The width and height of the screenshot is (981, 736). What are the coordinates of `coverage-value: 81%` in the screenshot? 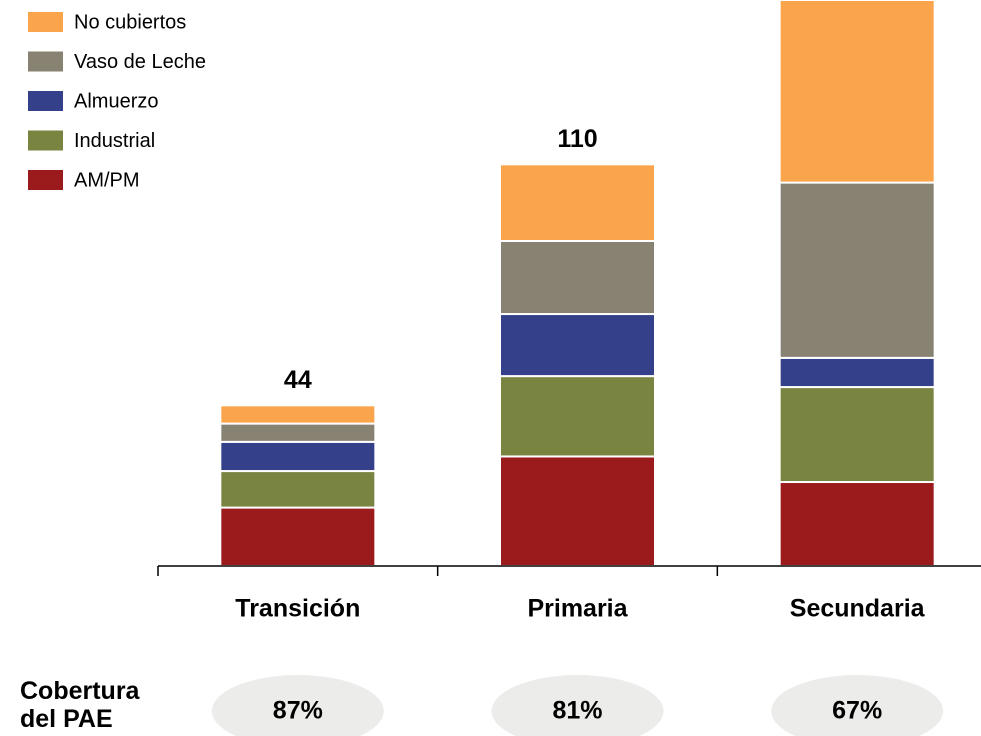 It's located at (577, 711).